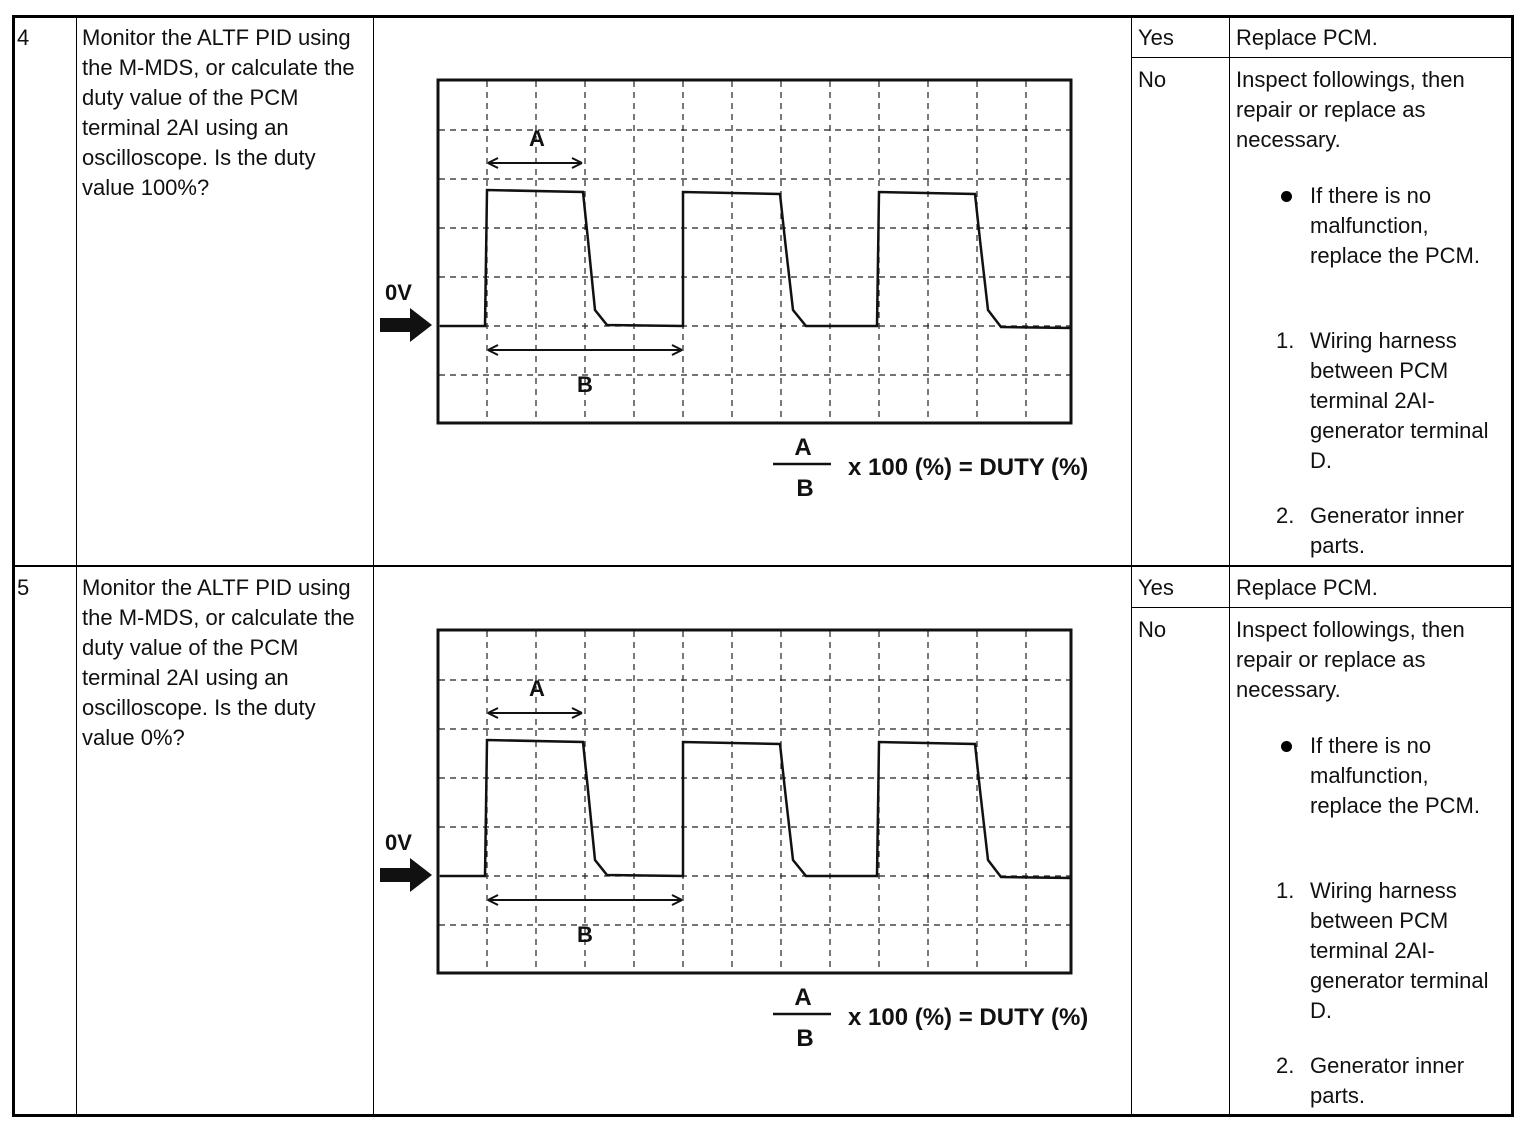 The width and height of the screenshot is (1526, 1126). I want to click on row-divider, so click(762, 566).